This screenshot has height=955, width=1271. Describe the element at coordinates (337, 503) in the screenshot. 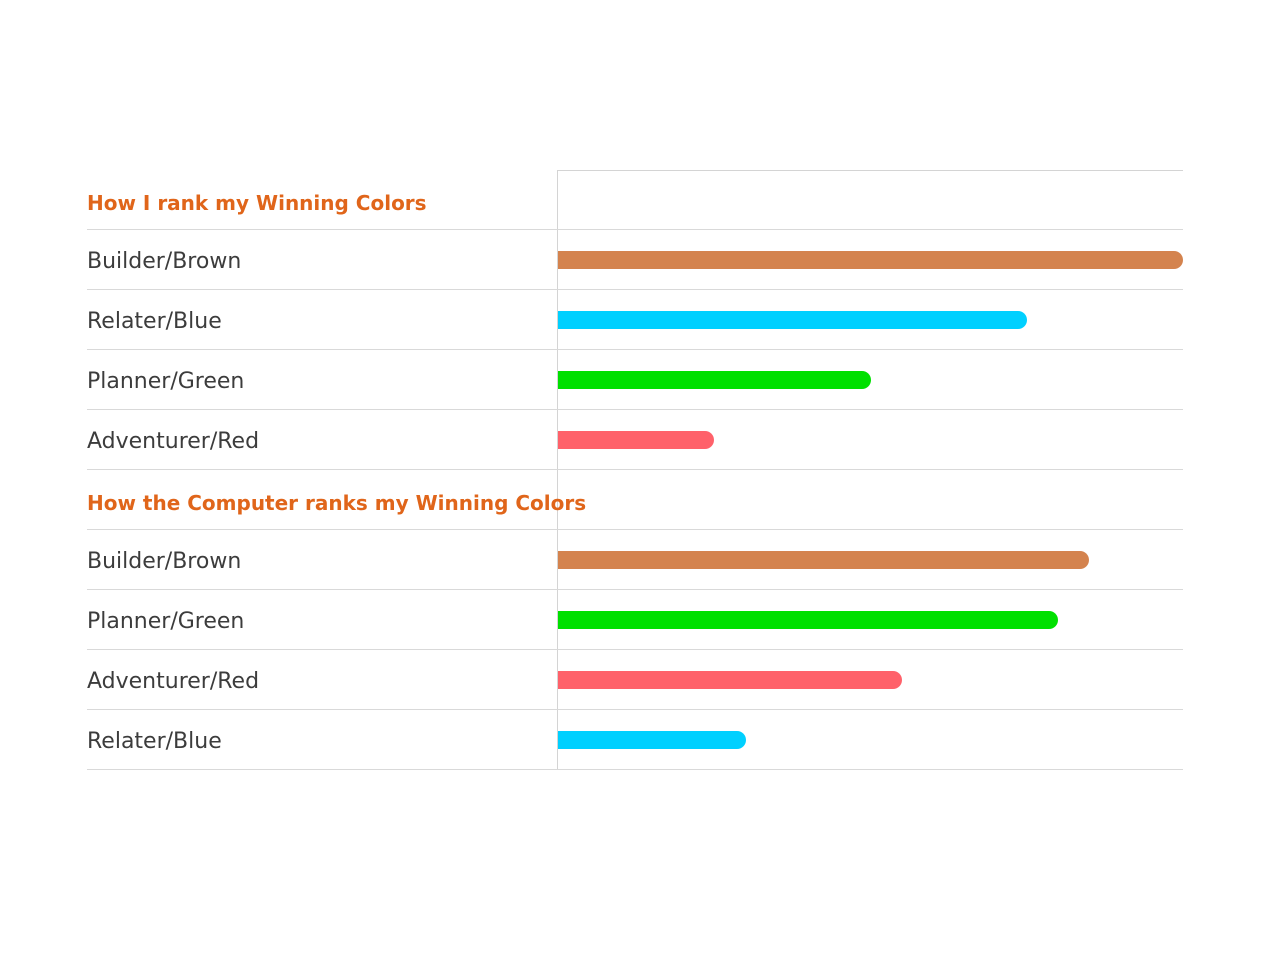

I see `section-title: How the Computer ranks my Winning Colors` at that location.